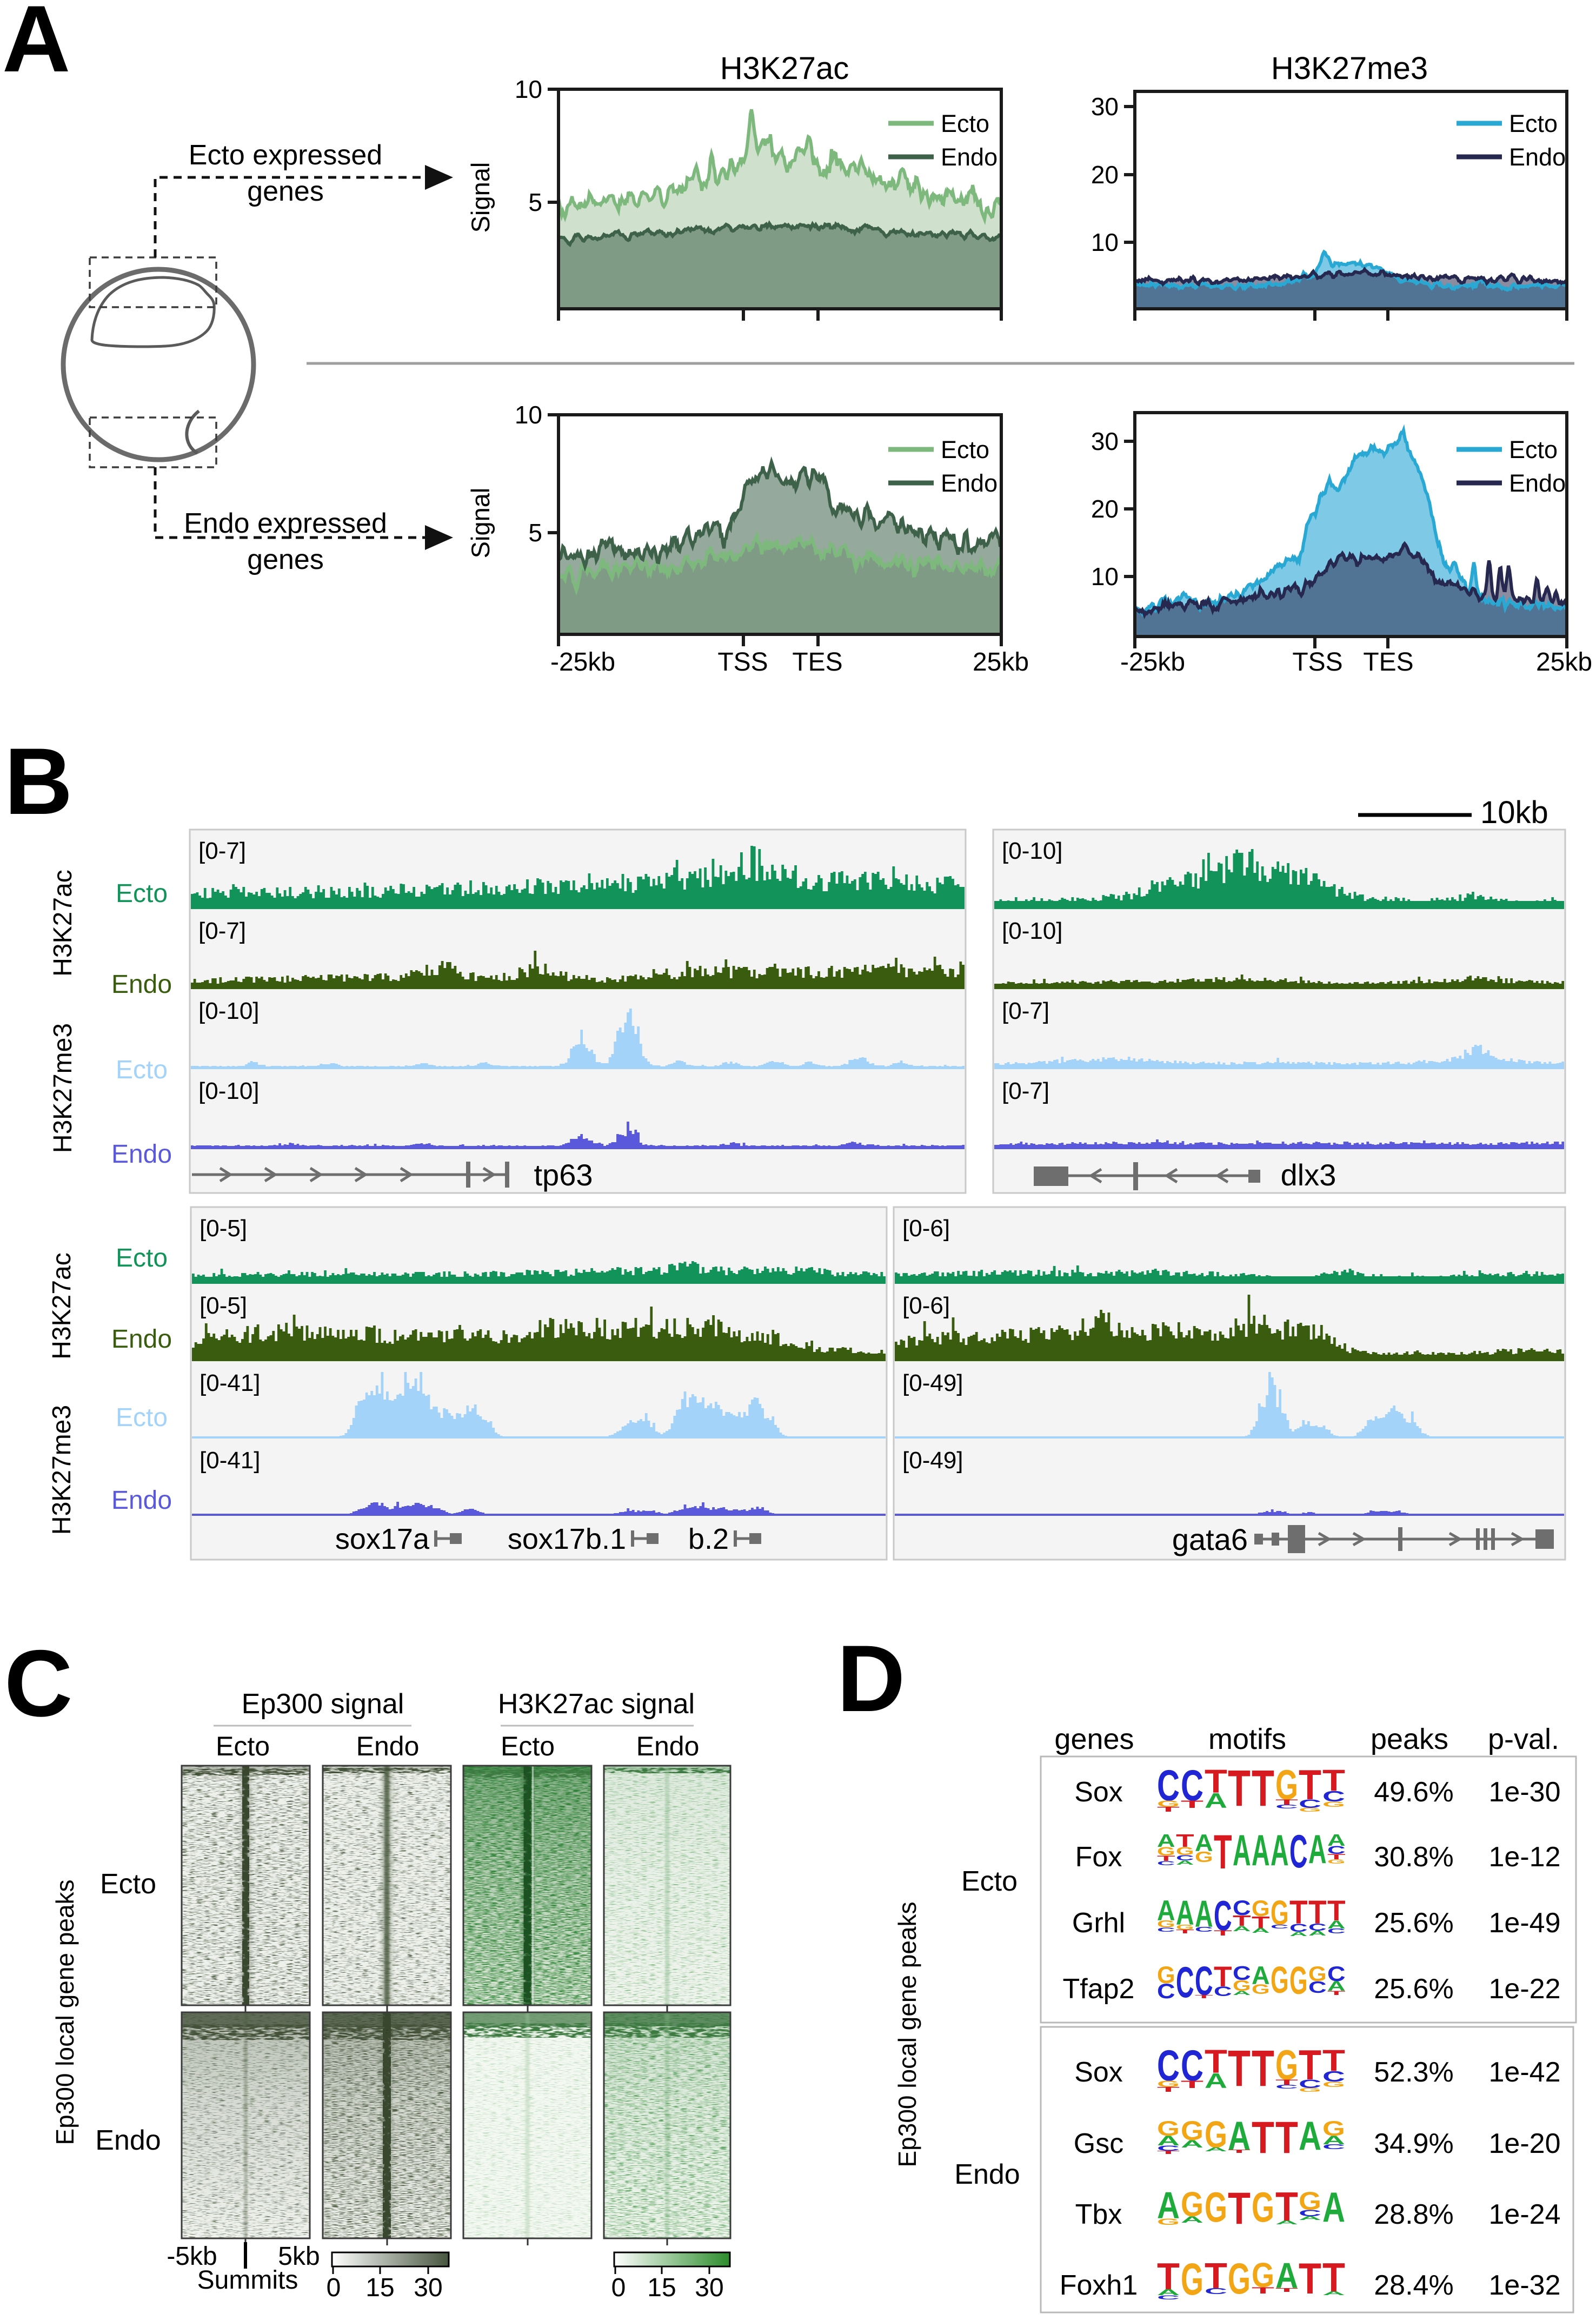 The height and width of the screenshot is (2320, 1596). Describe the element at coordinates (285, 523) in the screenshot. I see `svg-text: Endo expressed` at that location.